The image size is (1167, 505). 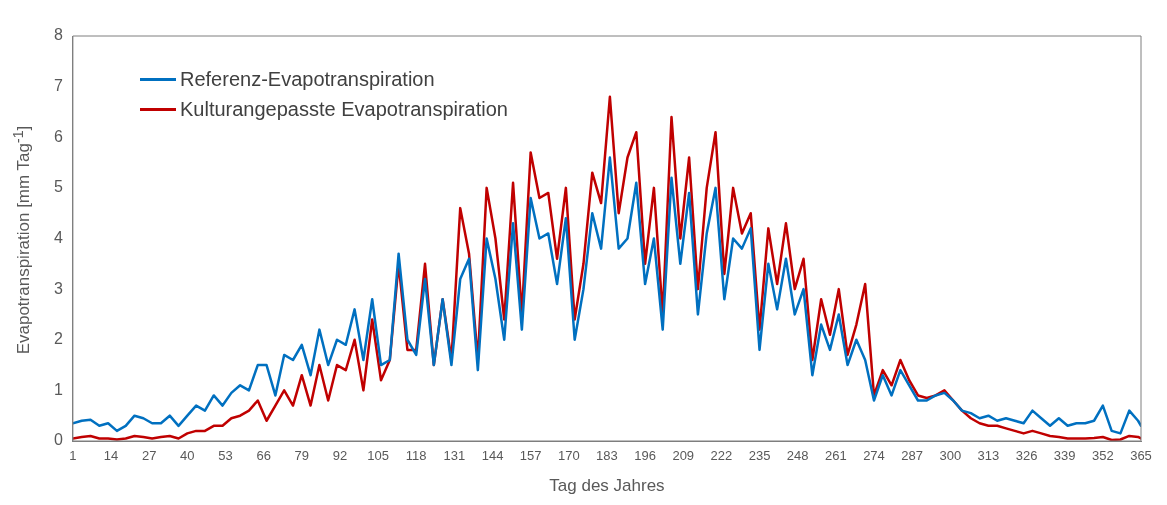 What do you see at coordinates (58, 288) in the screenshot?
I see `y-tick-label: 3` at bounding box center [58, 288].